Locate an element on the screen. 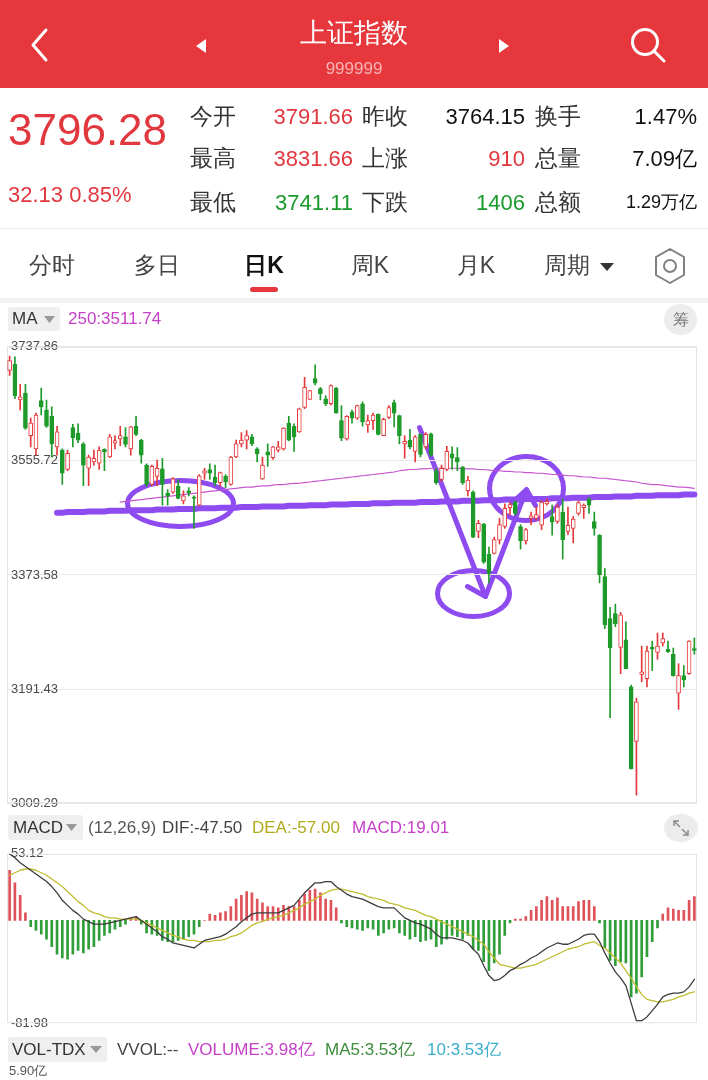 The width and height of the screenshot is (708, 1080). y-tick-label: 3009.29 is located at coordinates (34, 802).